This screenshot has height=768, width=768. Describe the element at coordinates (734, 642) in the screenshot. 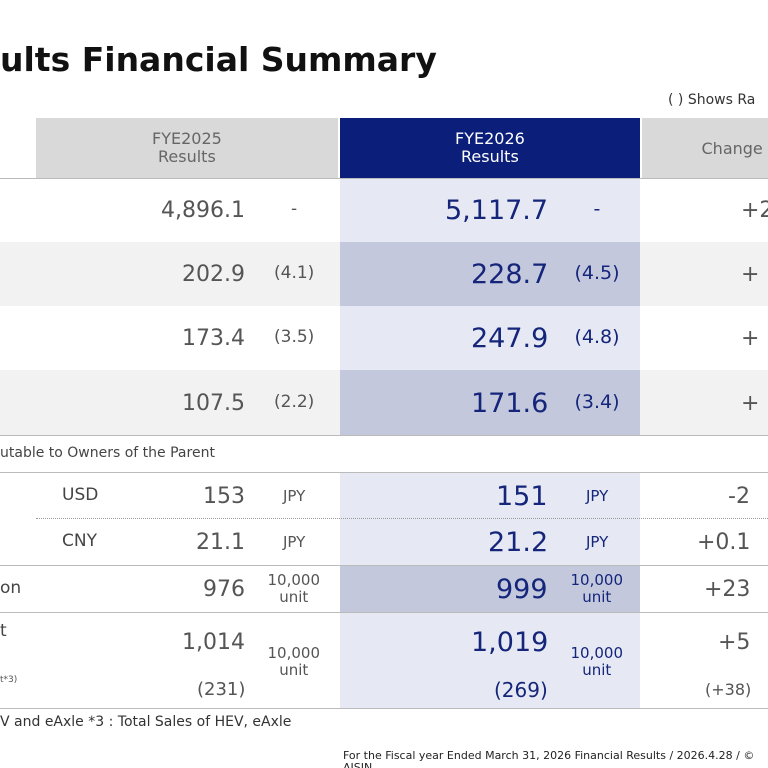

I see `change: +5` at that location.